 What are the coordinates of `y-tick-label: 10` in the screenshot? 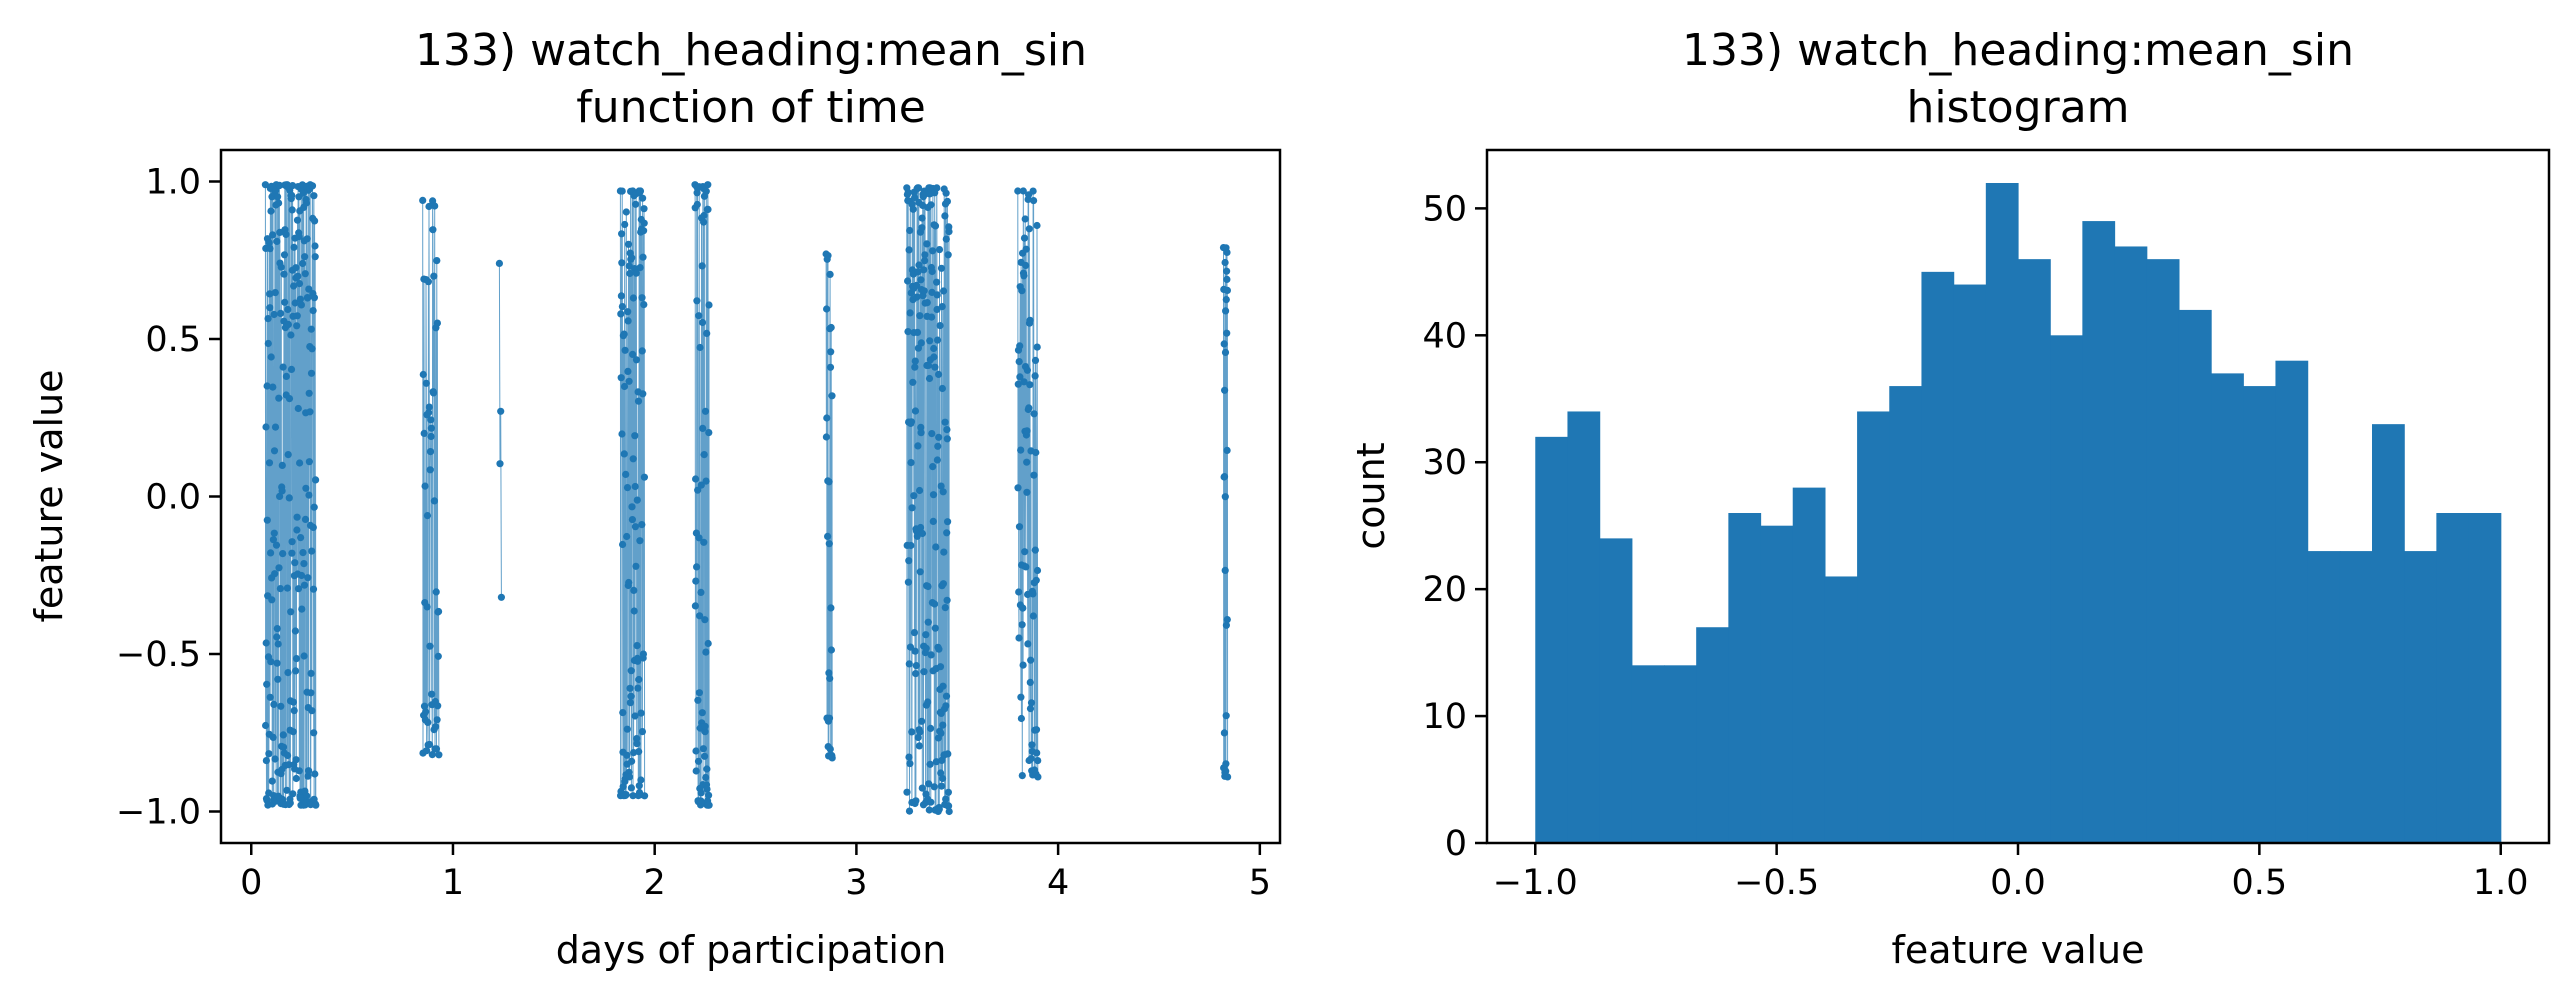 It's located at (1444, 717).